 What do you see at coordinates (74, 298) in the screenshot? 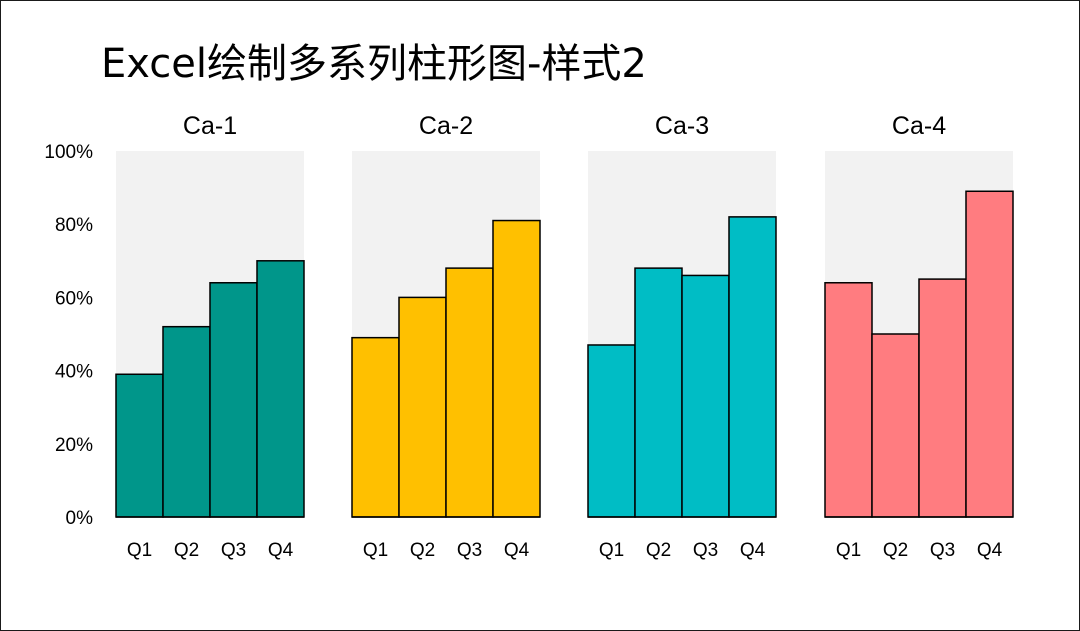
I see `y-tick-label: 60%` at bounding box center [74, 298].